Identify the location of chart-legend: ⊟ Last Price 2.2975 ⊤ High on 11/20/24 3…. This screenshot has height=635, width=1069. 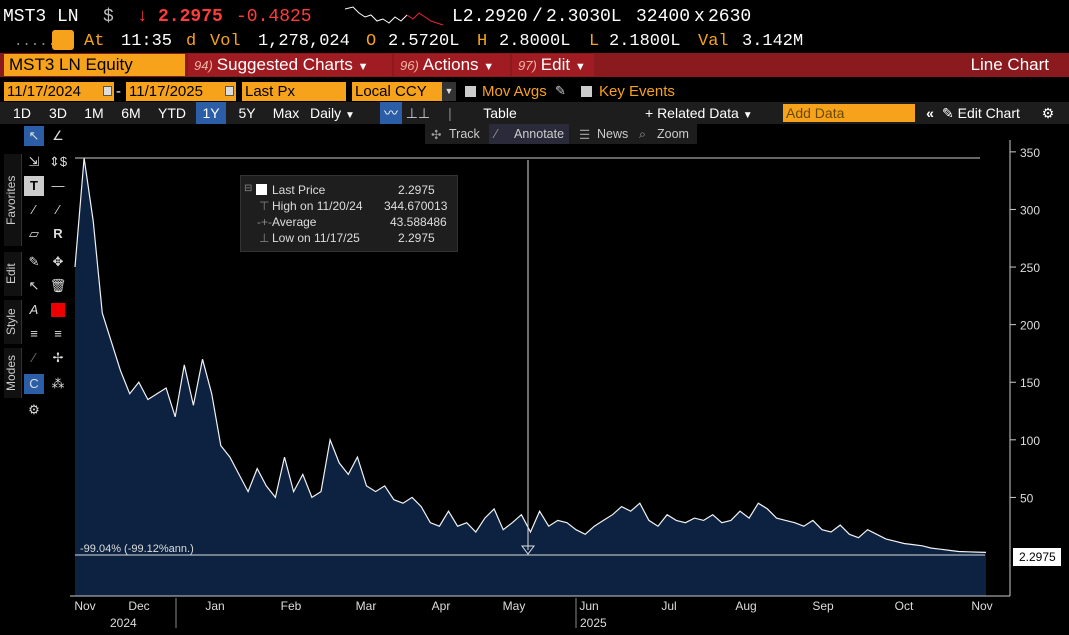
(349, 213).